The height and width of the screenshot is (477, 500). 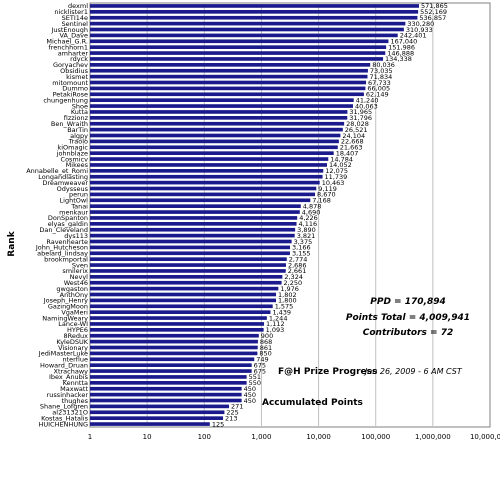 I want to click on category-label: Kutta, so click(x=79, y=112).